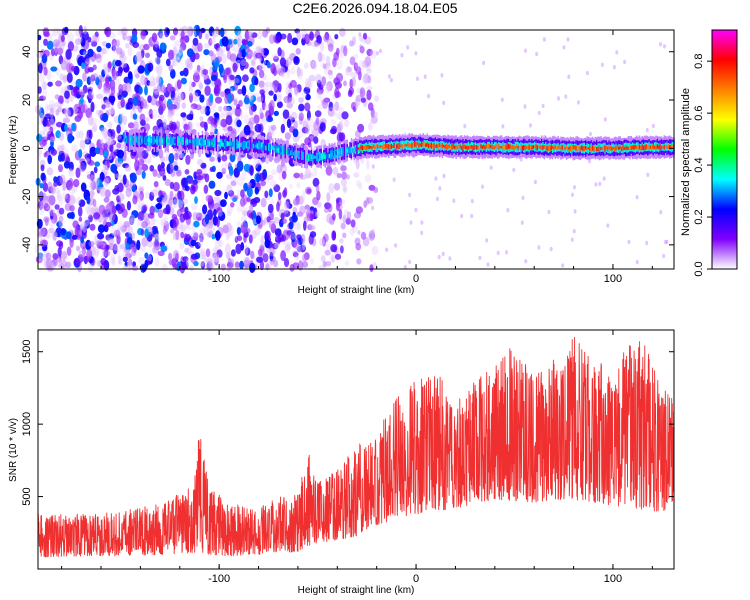  Describe the element at coordinates (27, 148) in the screenshot. I see `spectrogram-ytick-label: 0` at that location.